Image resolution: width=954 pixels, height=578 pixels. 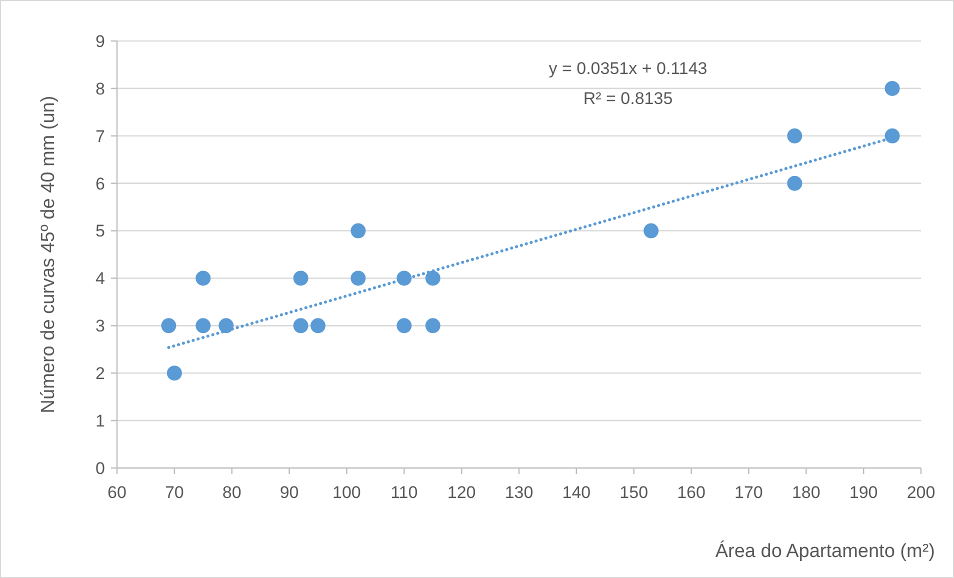 What do you see at coordinates (100, 41) in the screenshot?
I see `y-tick-label: 9` at bounding box center [100, 41].